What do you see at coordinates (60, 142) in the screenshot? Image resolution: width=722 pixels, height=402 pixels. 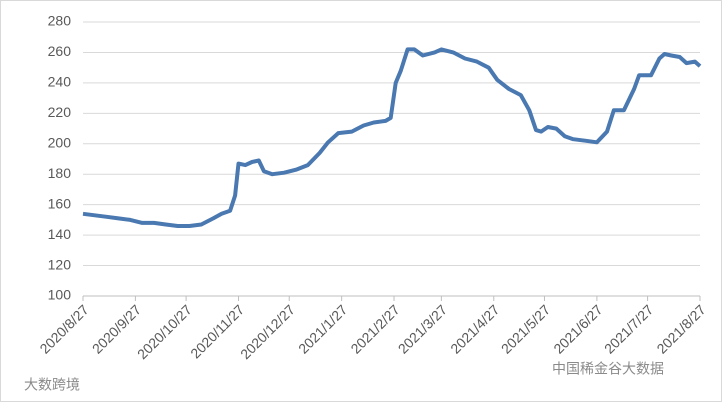 I see `y-tick-label: 200` at bounding box center [60, 142].